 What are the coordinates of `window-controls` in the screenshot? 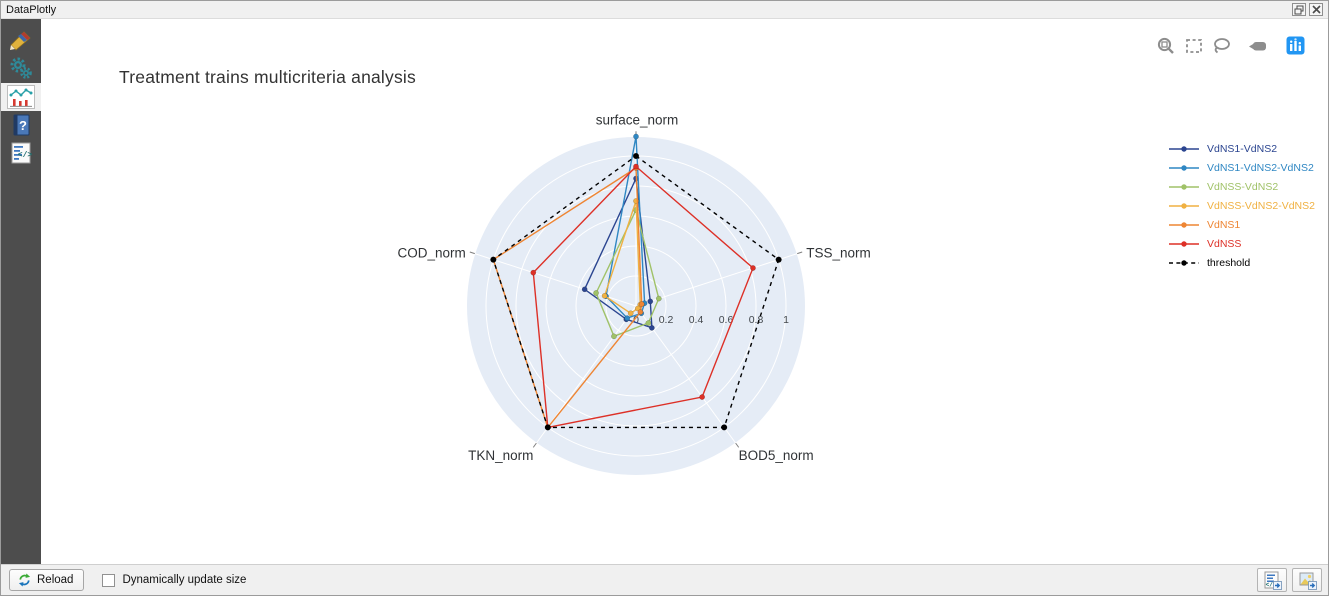 It's located at (1307, 9).